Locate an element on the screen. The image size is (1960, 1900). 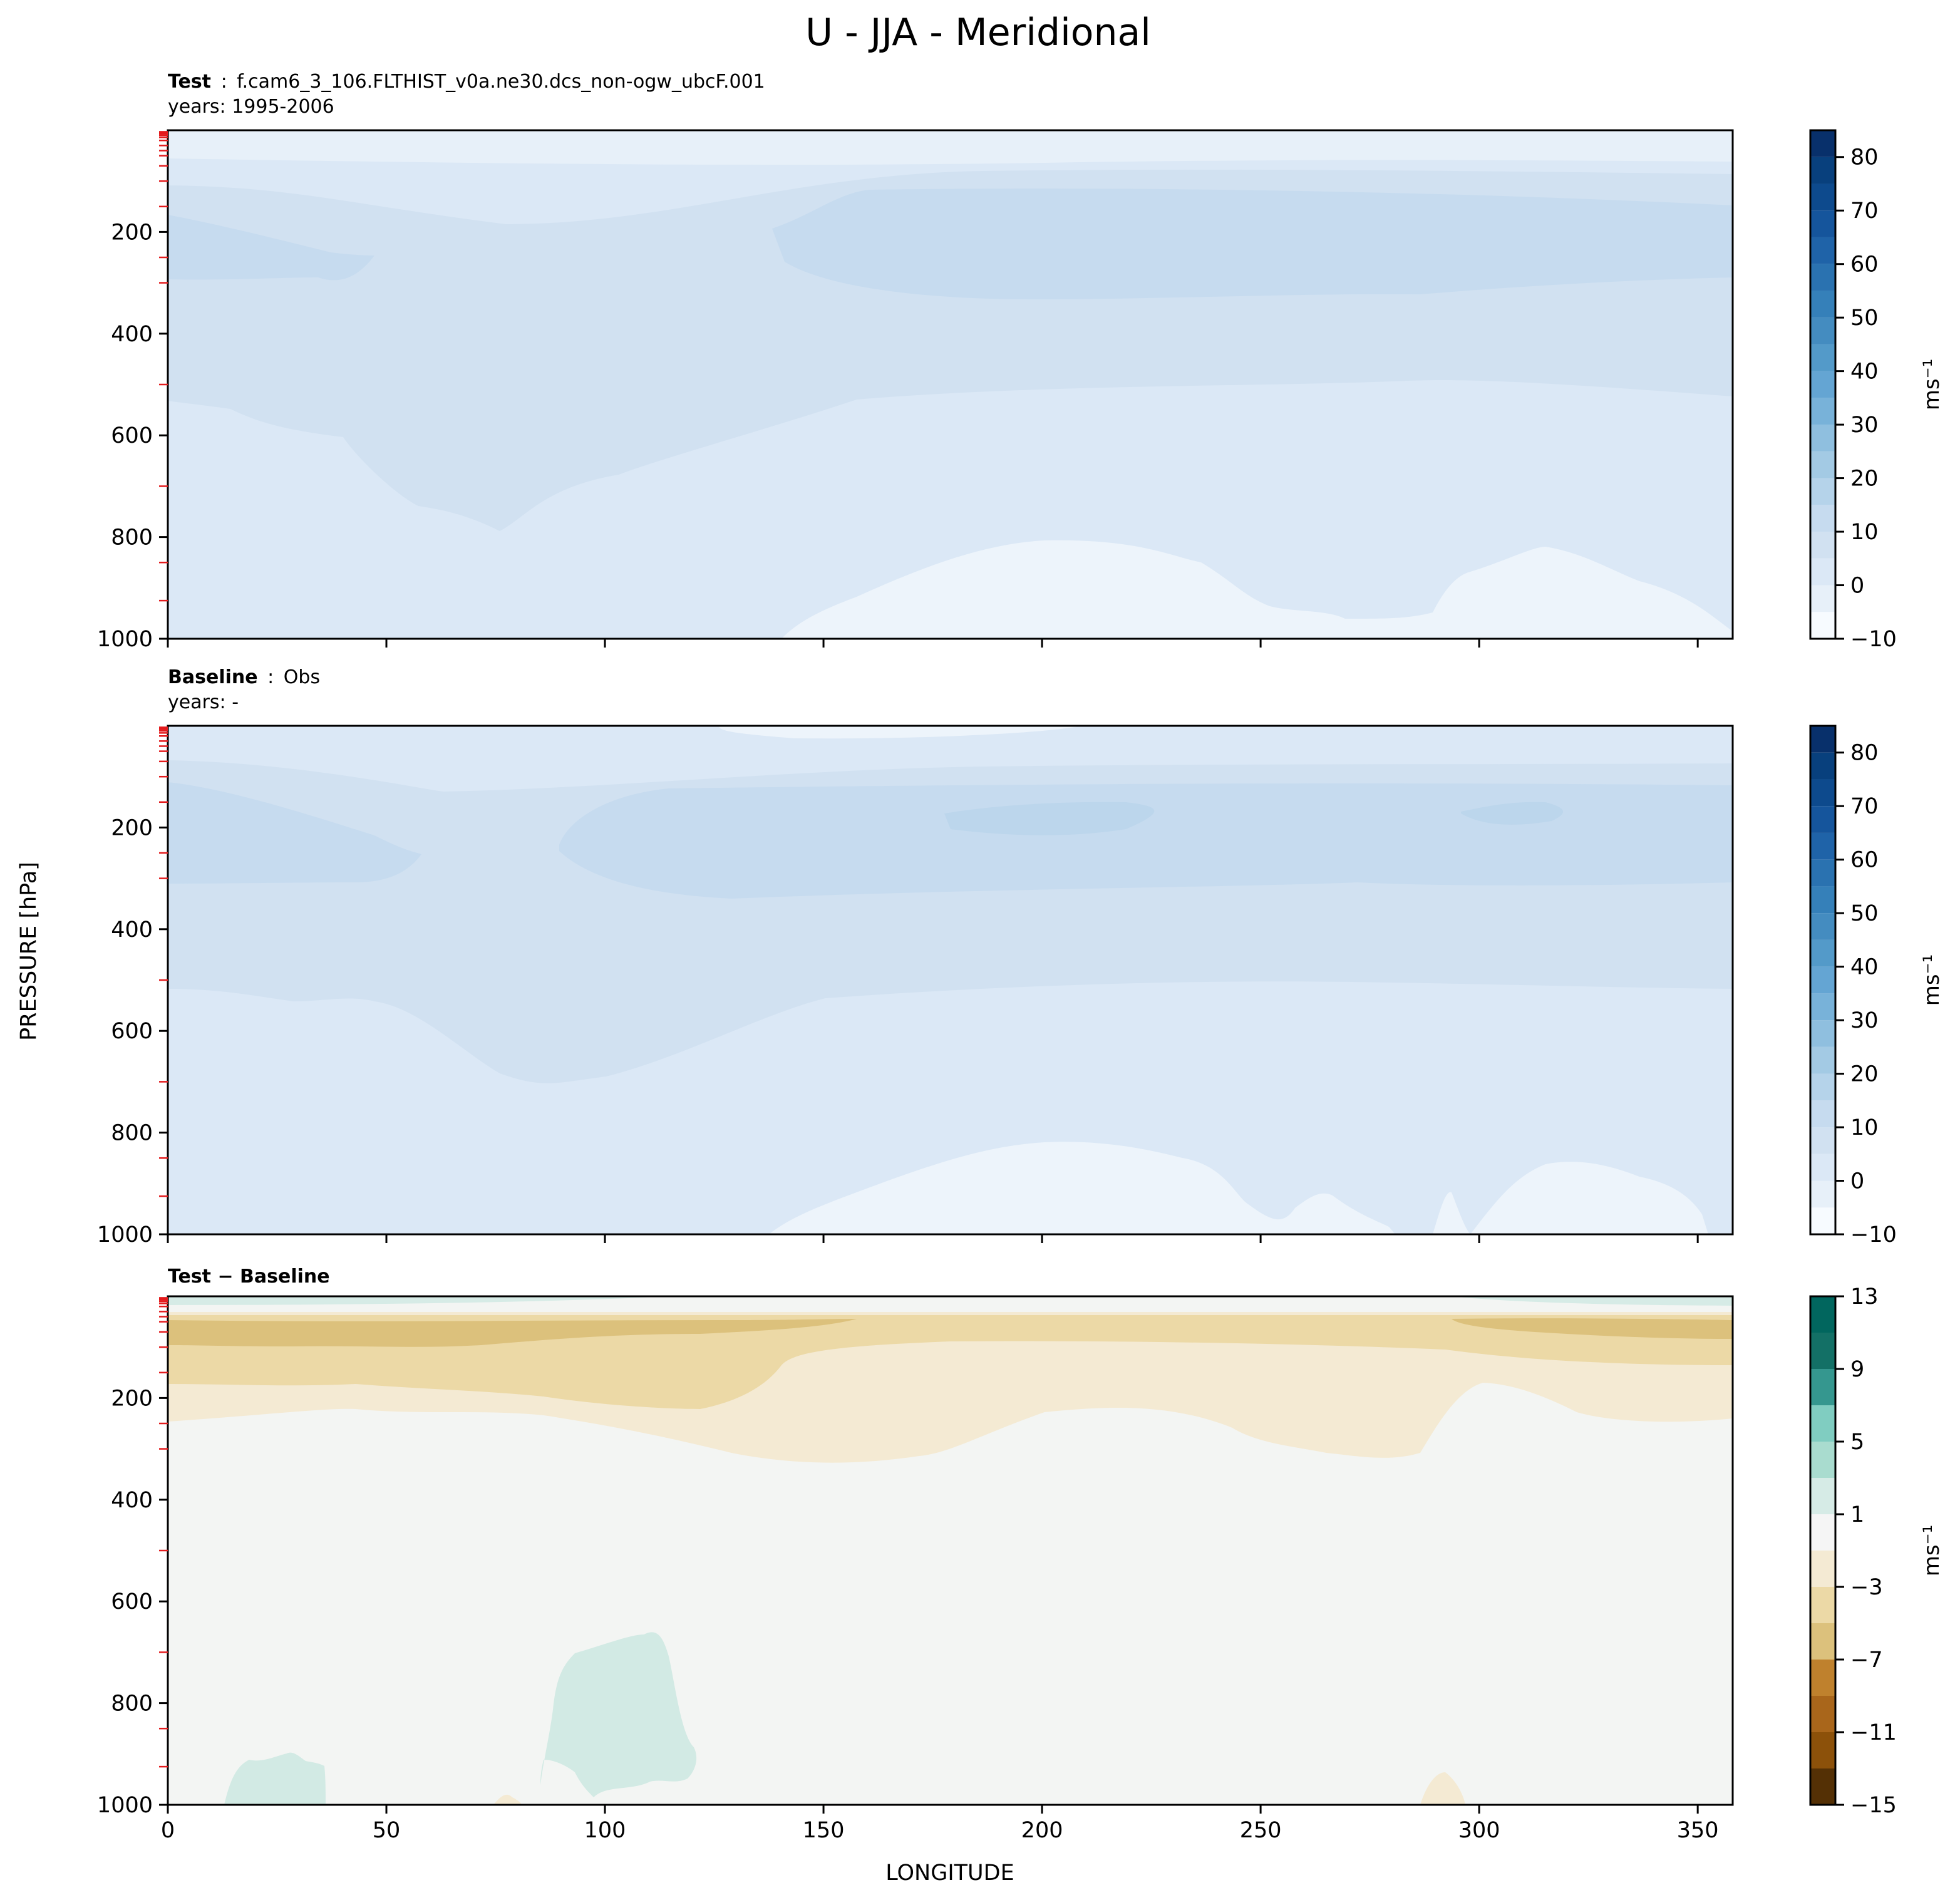
colorbar-test-ticks: −10 0 10 20 30 40 50 60 70 80 is located at coordinates (1866, 398).